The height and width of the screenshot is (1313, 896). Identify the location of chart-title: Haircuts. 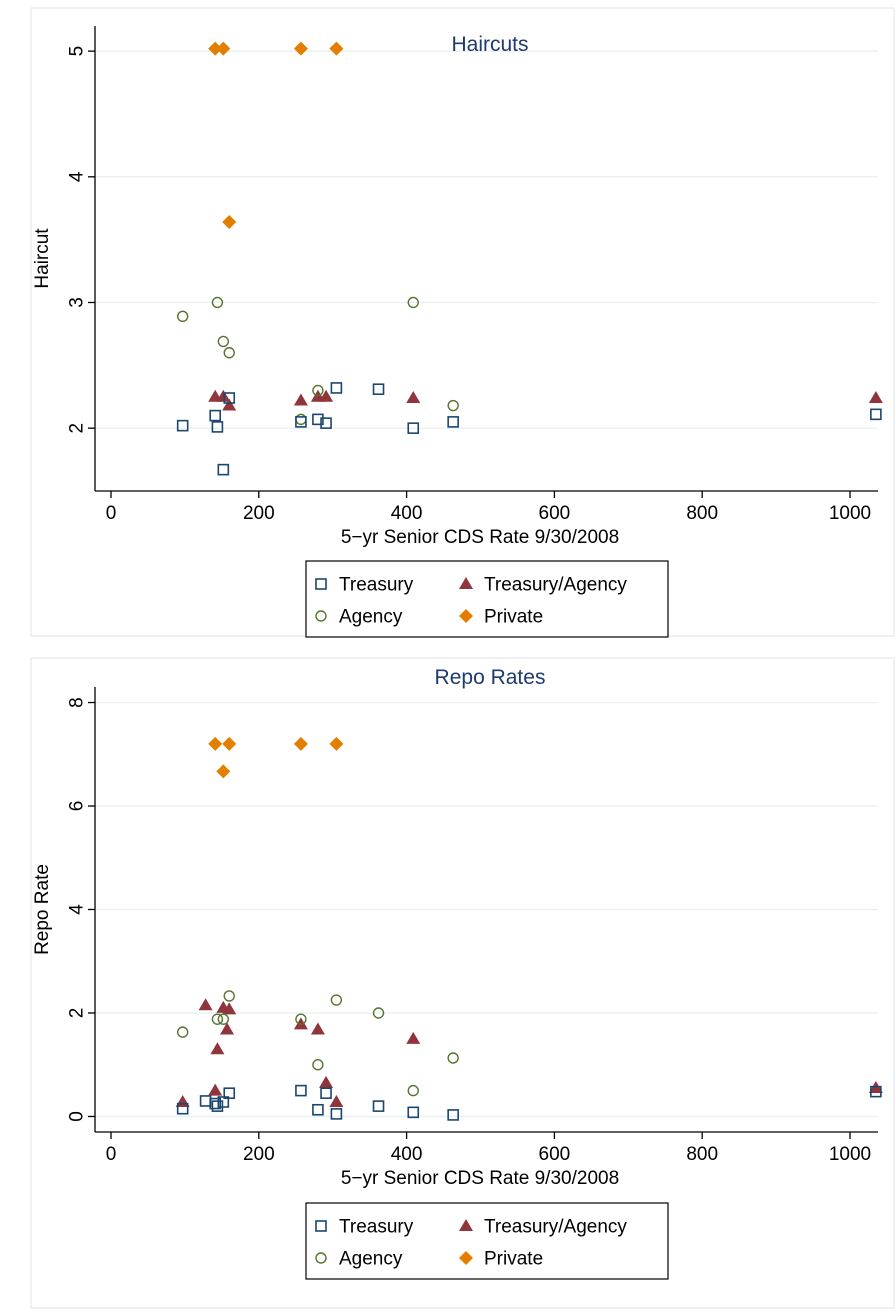
(489, 44).